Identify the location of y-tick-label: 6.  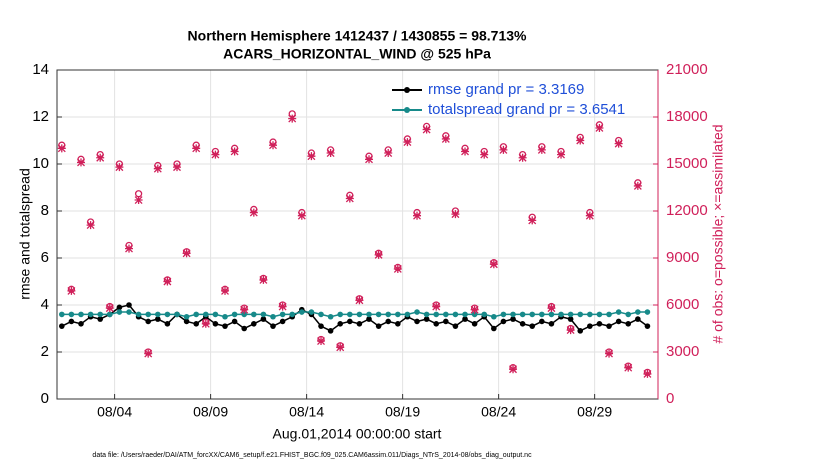
(45, 257).